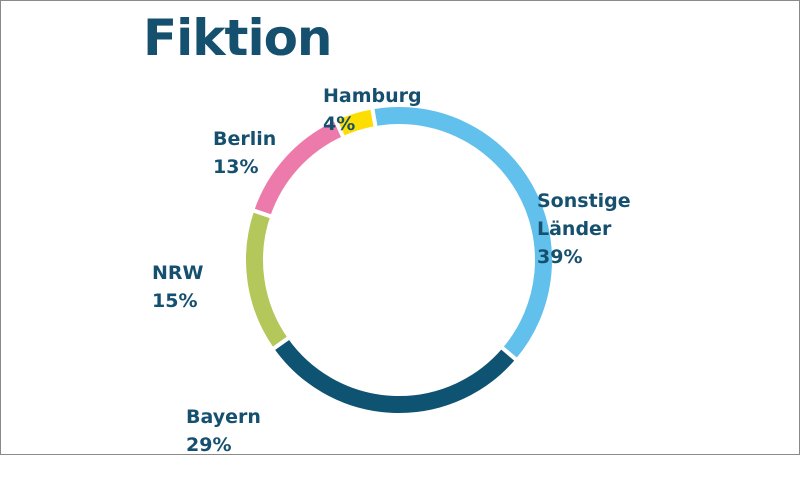  What do you see at coordinates (584, 229) in the screenshot?
I see `label-sonstige-laender: Sonstige Länder 39%` at bounding box center [584, 229].